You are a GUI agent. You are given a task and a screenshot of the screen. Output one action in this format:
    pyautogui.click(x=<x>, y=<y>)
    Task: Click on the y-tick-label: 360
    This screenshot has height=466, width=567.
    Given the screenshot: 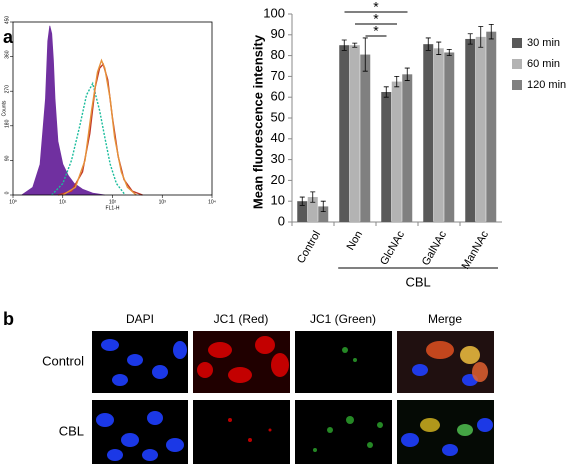 What is the action you would take?
    pyautogui.click(x=7, y=54)
    